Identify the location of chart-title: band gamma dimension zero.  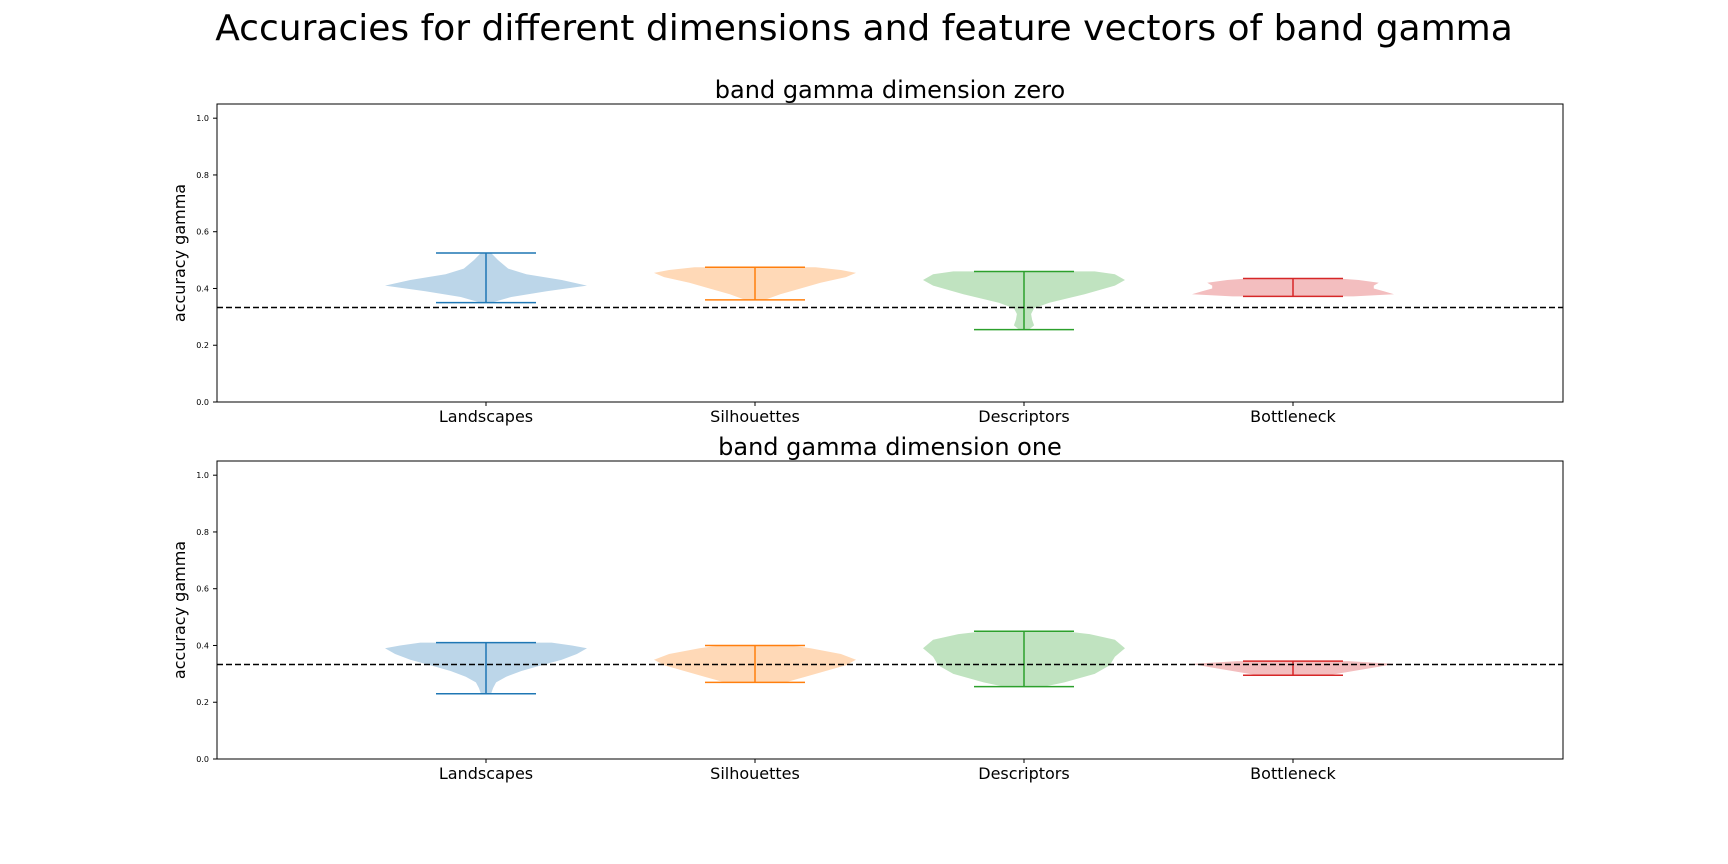
(890, 90).